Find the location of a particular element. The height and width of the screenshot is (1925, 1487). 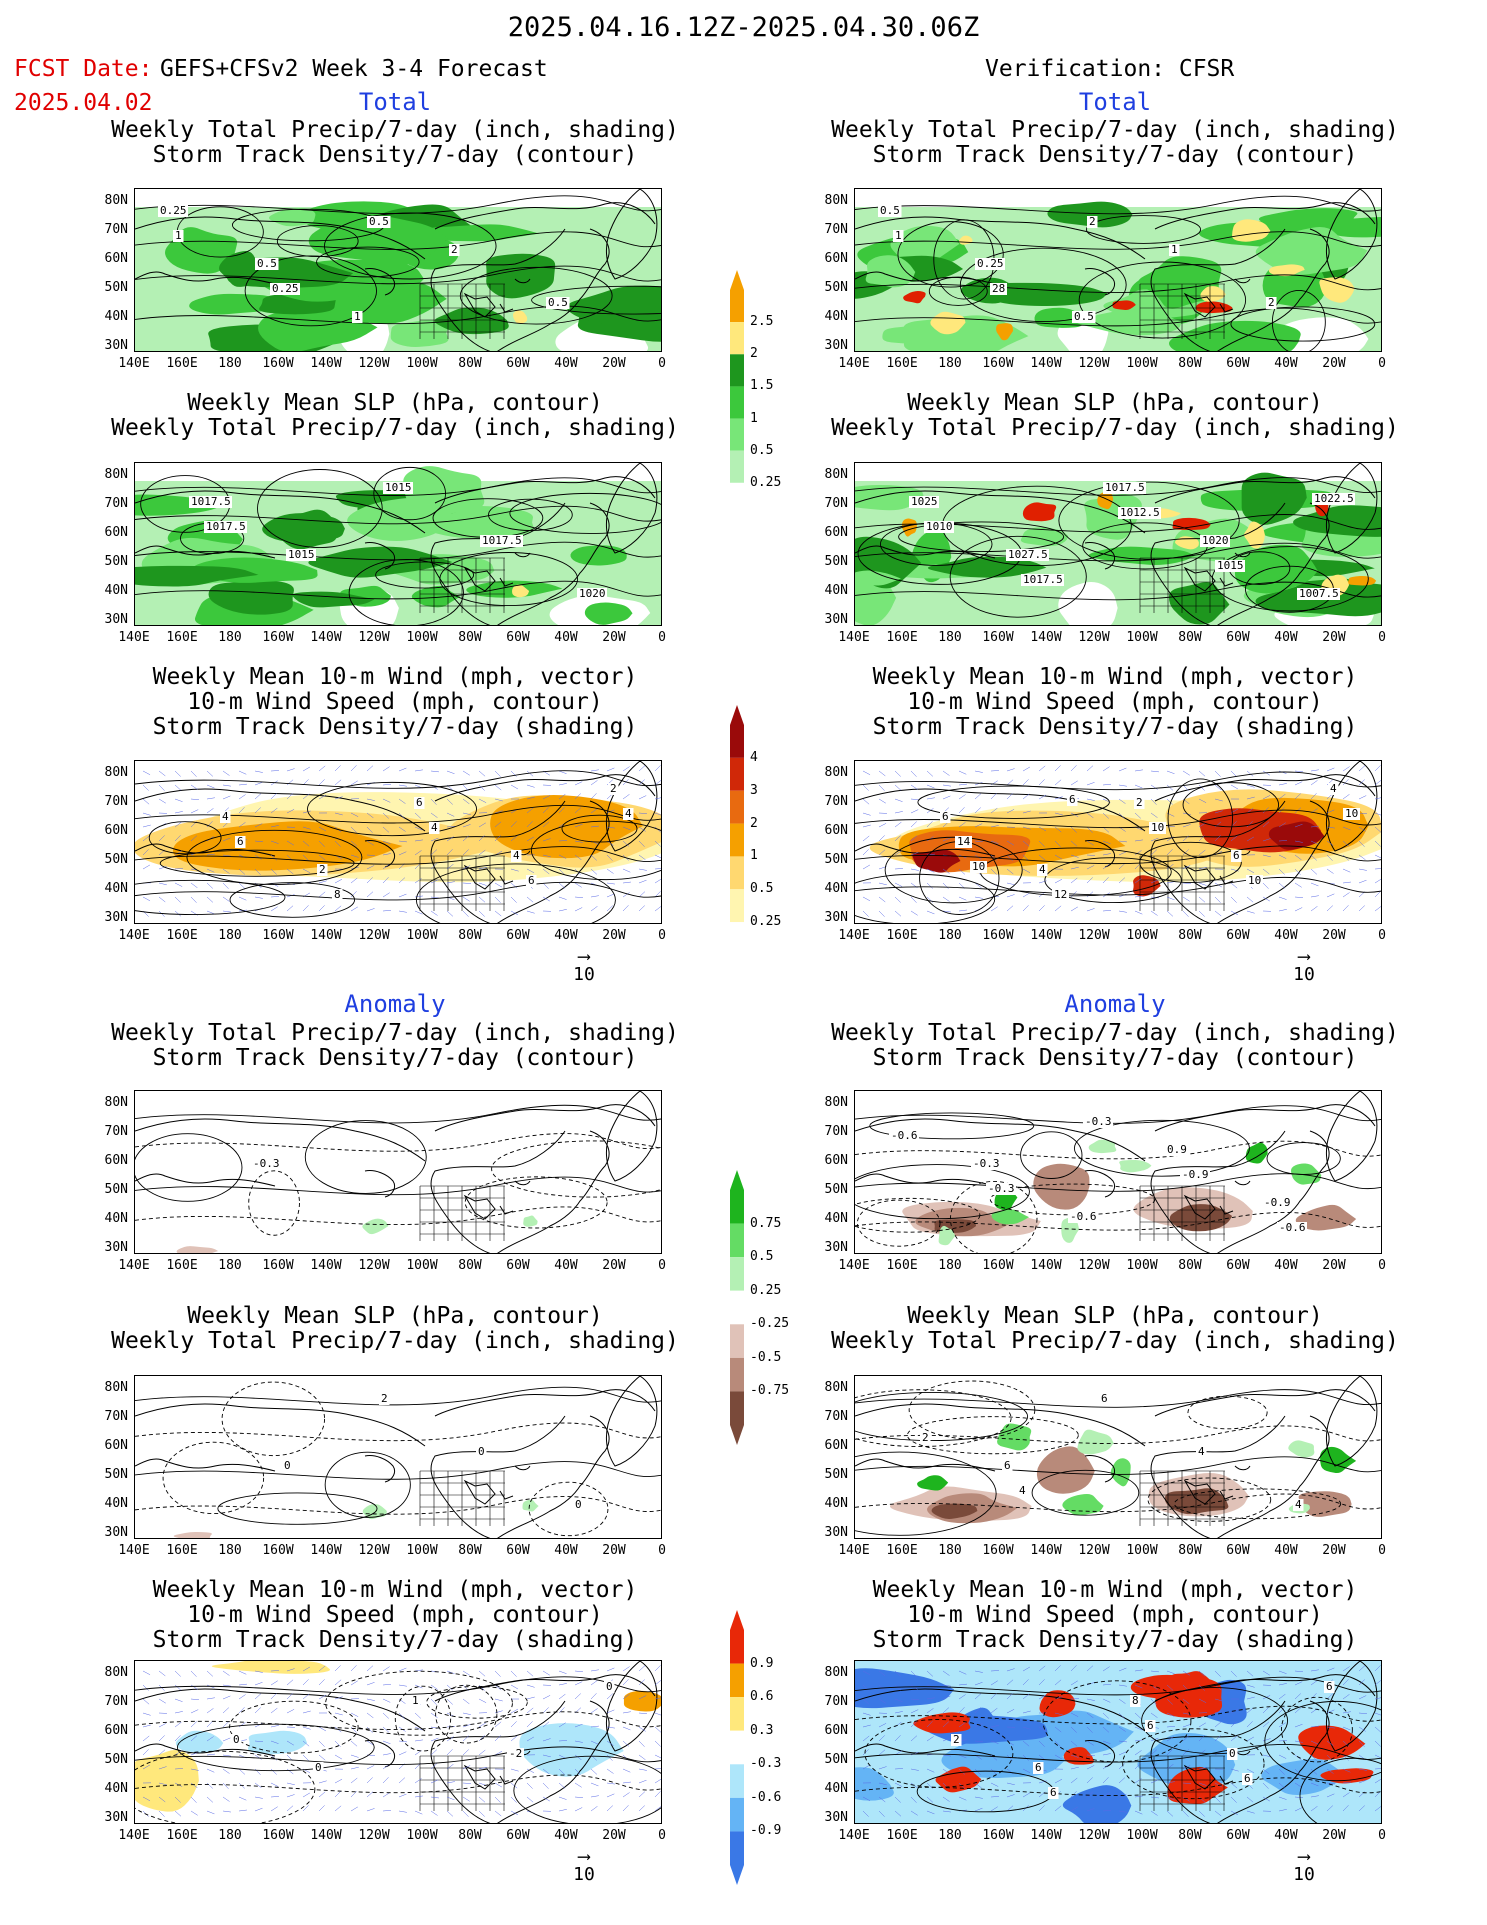

panel-title-right-3-1: Storm Track Density/7-day (contour) is located at coordinates (1115, 1058).